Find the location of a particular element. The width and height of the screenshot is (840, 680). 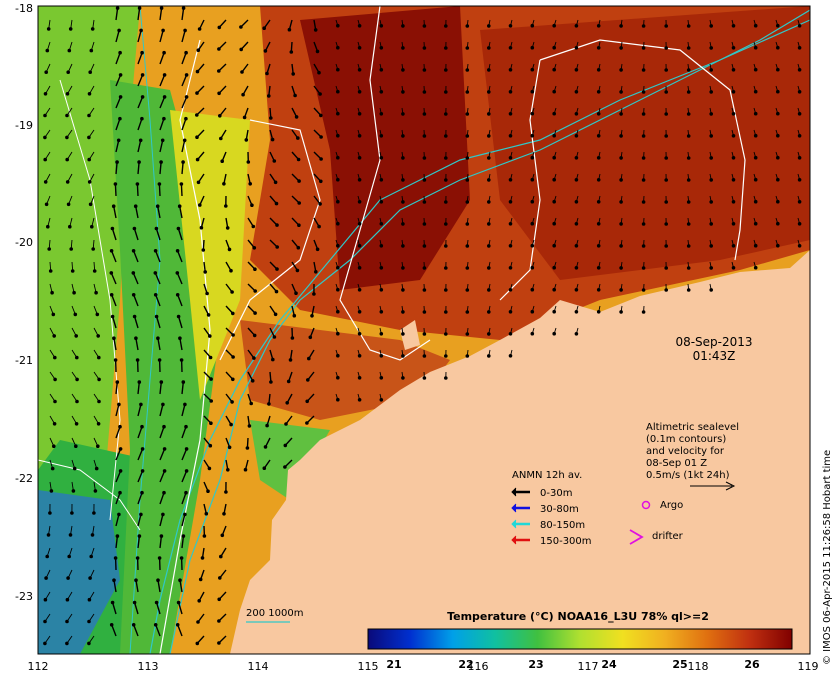

colorbar-tick: 21 is located at coordinates (393, 664).